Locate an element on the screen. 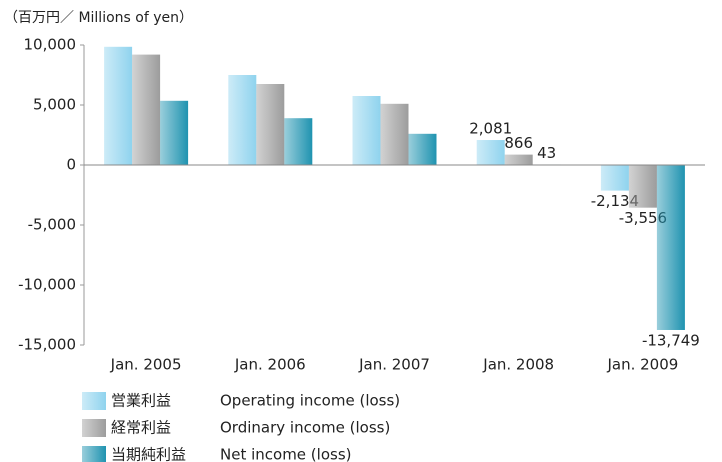  legend-label: Net income (loss) is located at coordinates (285, 454).